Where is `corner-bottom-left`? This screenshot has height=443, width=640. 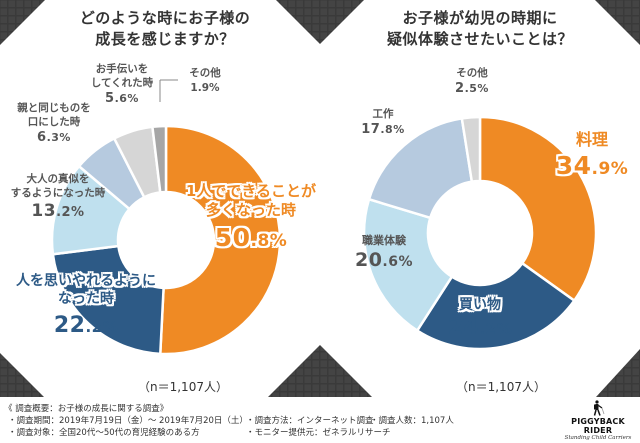 corner-bottom-left is located at coordinates (22, 375).